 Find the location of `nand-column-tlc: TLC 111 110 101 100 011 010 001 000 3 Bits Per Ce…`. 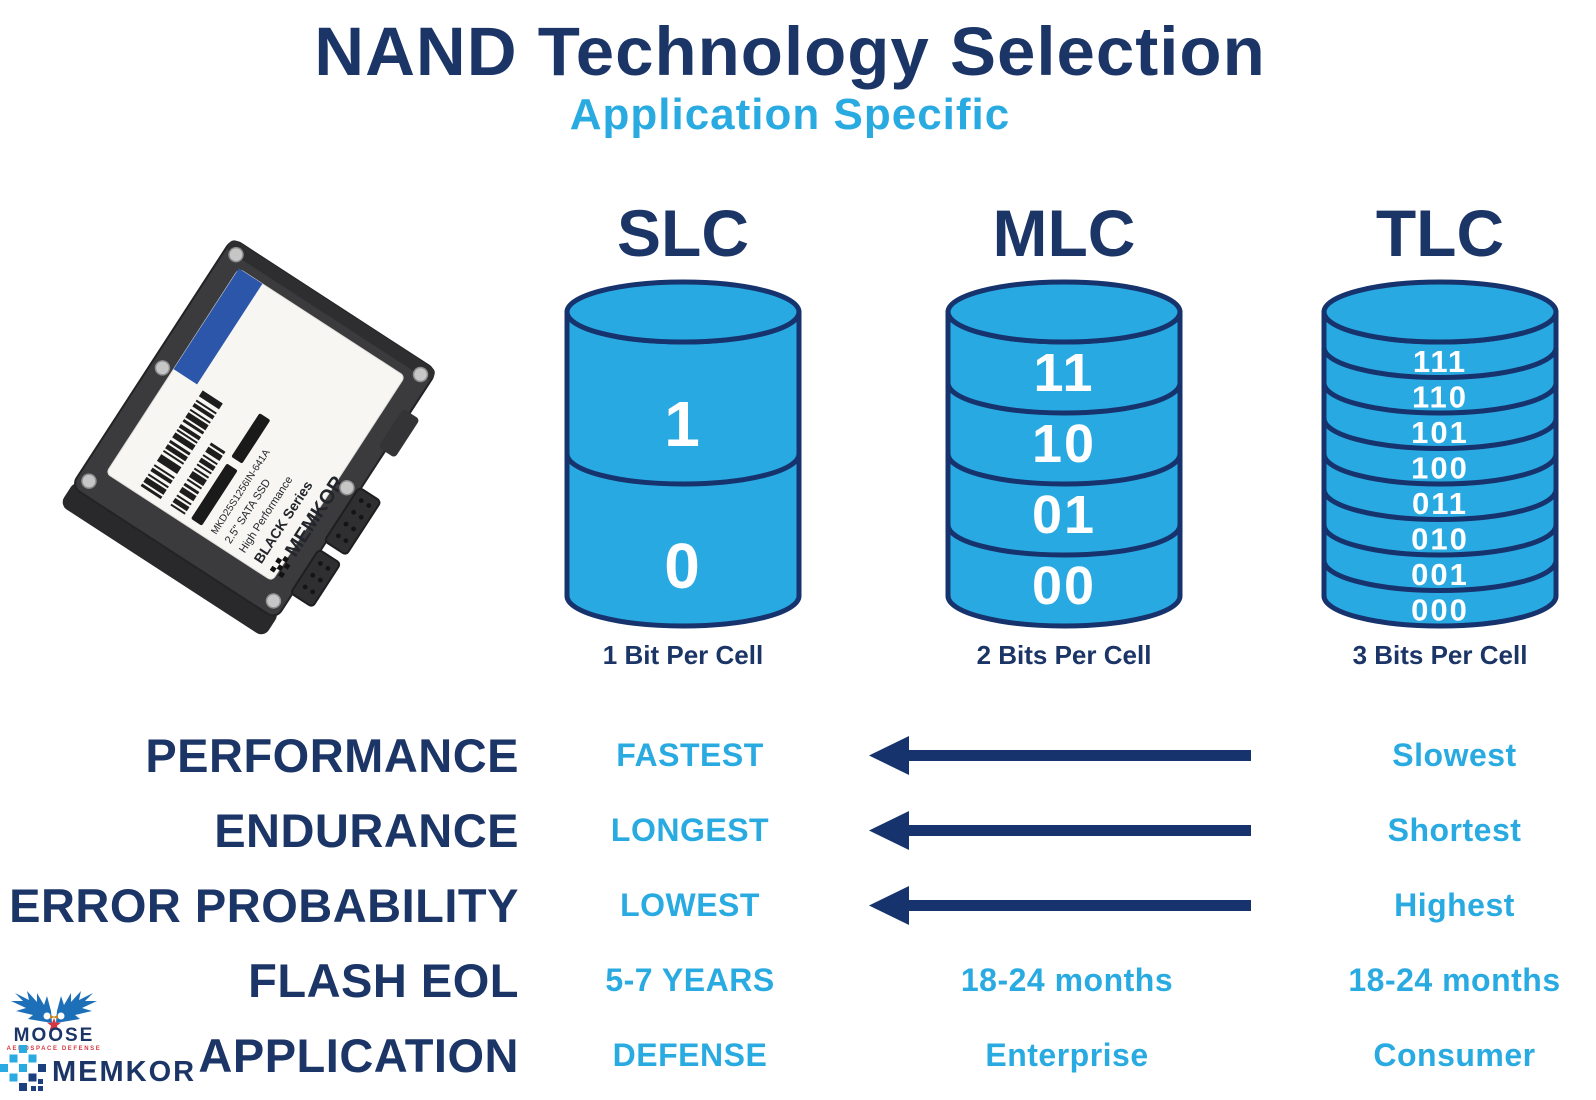

nand-column-tlc: TLC 111 110 101 100 011 010 001 000 3 Bits Per Ce… is located at coordinates (1440, 431).